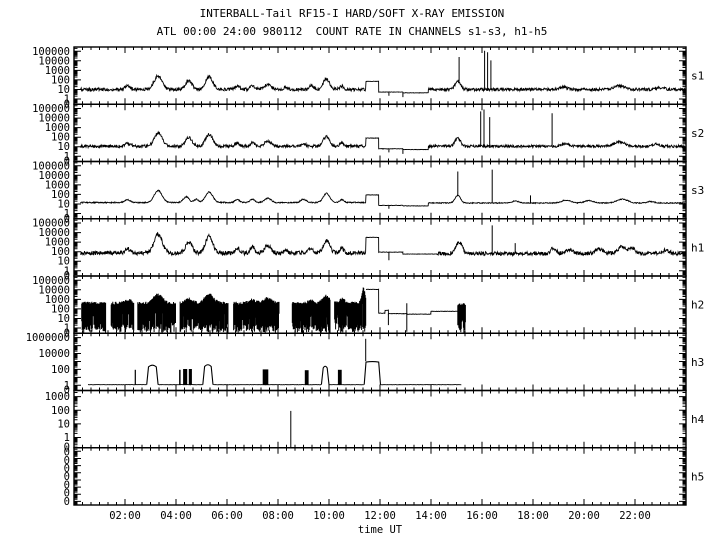 The width and height of the screenshot is (720, 550). I want to click on panel-h5-frame, so click(380, 476).